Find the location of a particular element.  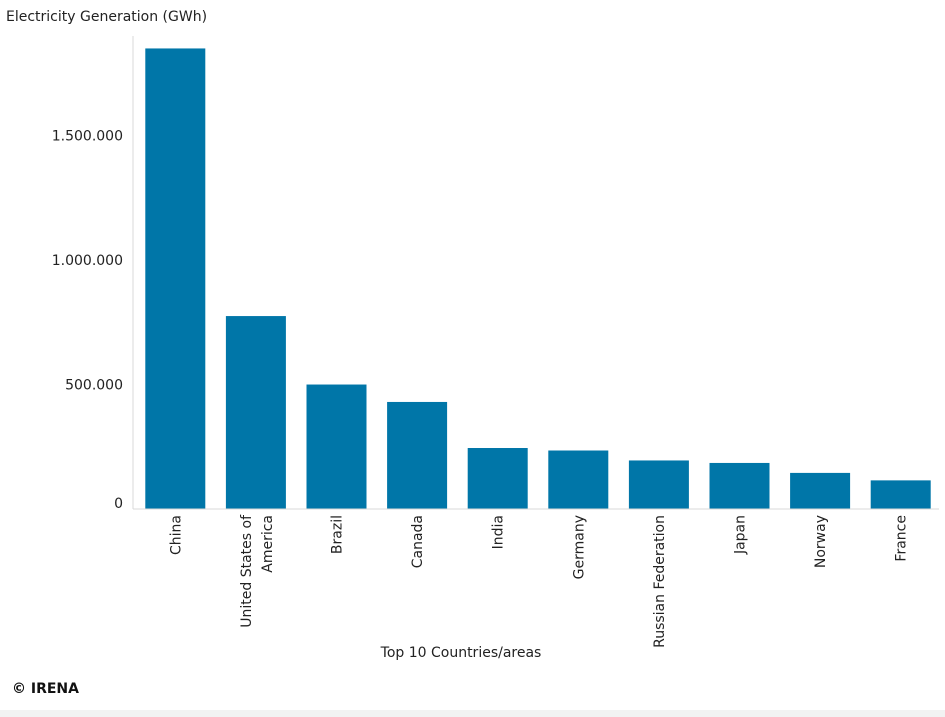

y-axis-title: Electricity Generation (GWh) is located at coordinates (106, 17).